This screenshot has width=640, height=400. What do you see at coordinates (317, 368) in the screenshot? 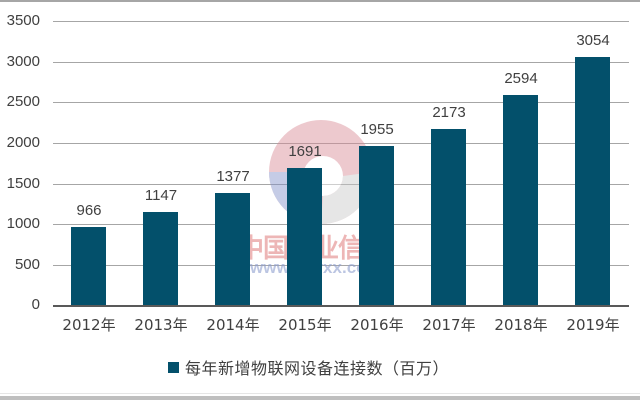
I see `legend-label: 每年新增物联网设备连接数（百万）` at bounding box center [317, 368].